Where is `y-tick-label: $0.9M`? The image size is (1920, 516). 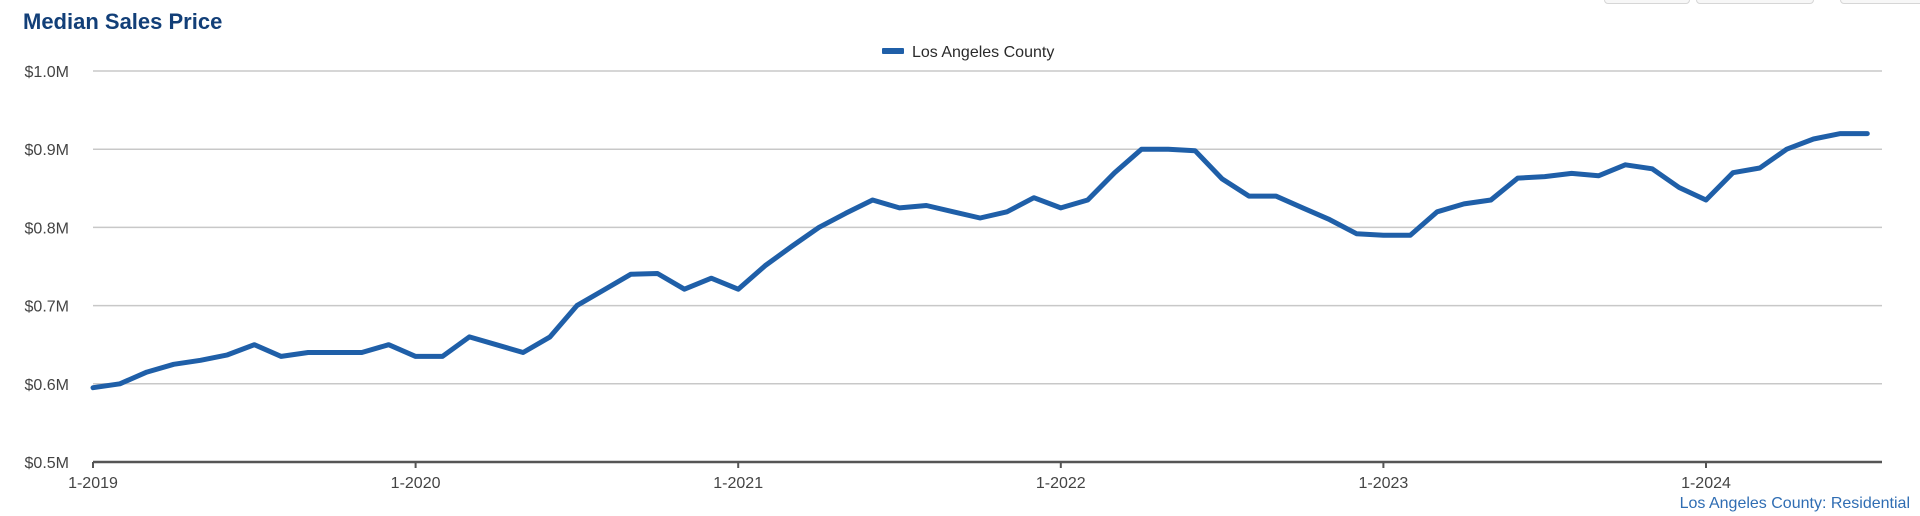
y-tick-label: $0.9M is located at coordinates (47, 150).